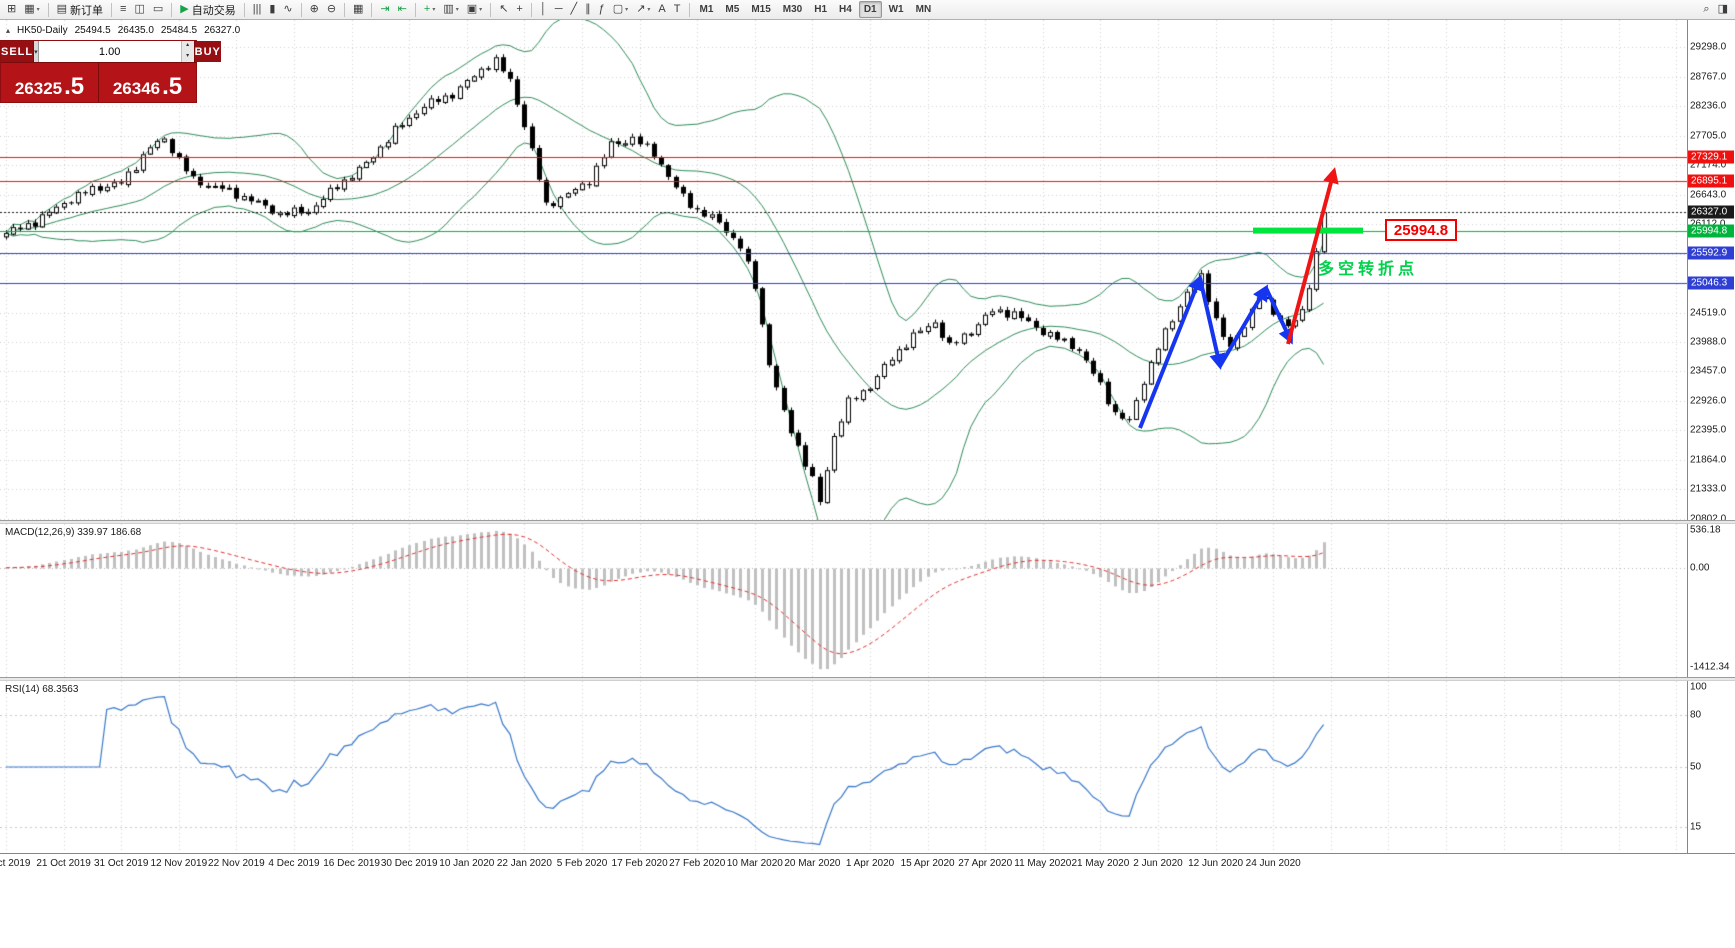 The image size is (1735, 948). What do you see at coordinates (80, 9) in the screenshot?
I see `new-order-button: ▤ 新订单` at bounding box center [80, 9].